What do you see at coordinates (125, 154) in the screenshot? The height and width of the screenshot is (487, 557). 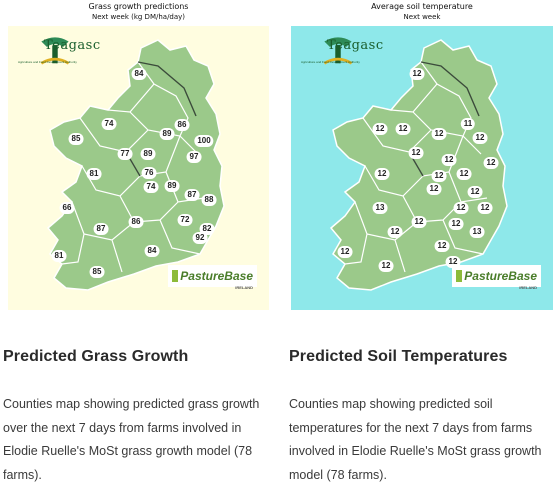 I see `grass-growth-value-badge: 77` at bounding box center [125, 154].